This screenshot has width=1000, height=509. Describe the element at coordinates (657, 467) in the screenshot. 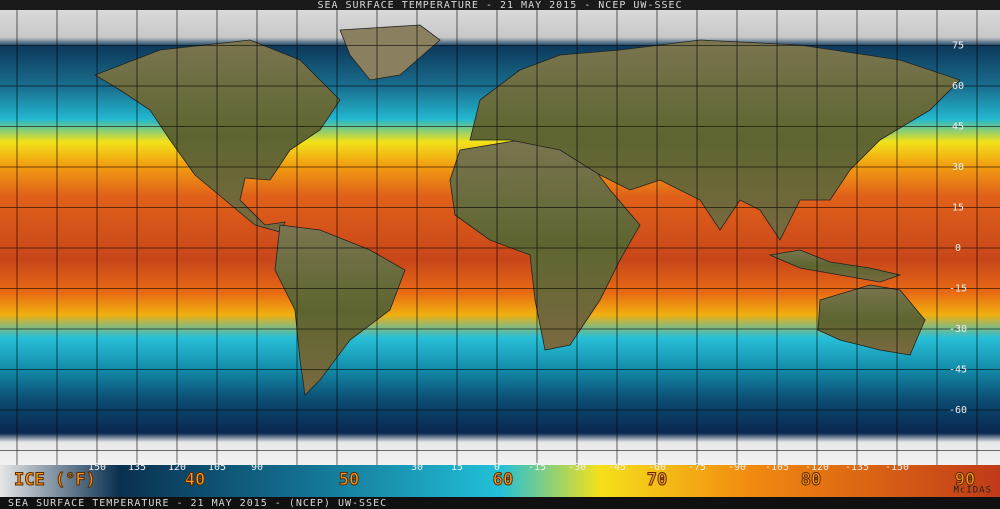

I see `longitude-label: -60` at that location.